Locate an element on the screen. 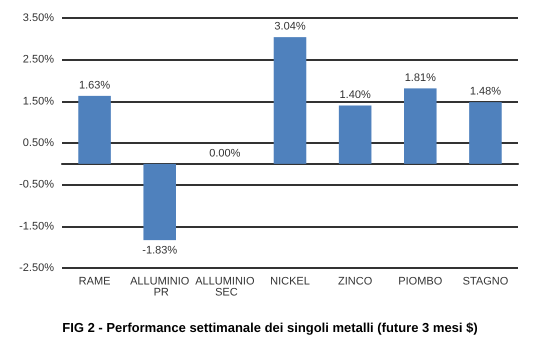  data-label: 3.04% is located at coordinates (290, 26).